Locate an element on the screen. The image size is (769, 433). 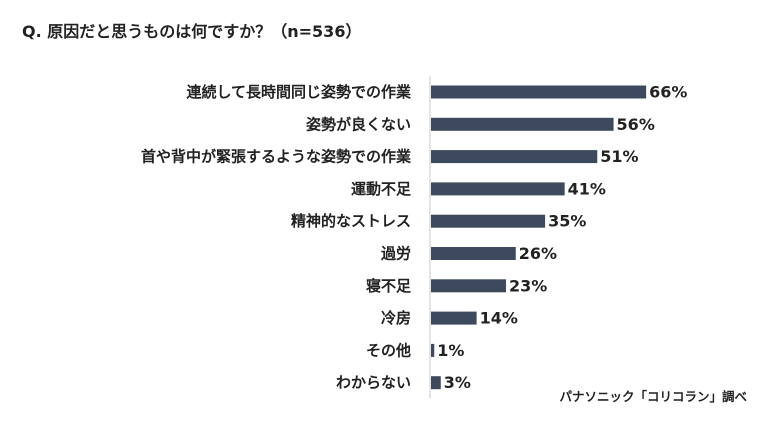
value-label: 3% is located at coordinates (457, 382).